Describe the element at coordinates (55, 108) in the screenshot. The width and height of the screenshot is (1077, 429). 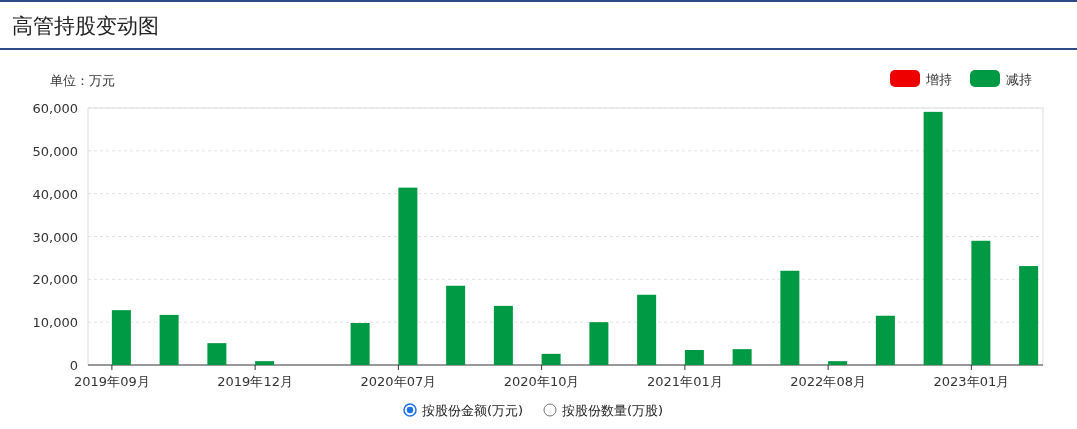
I see `y-tick-label: 60,000` at that location.